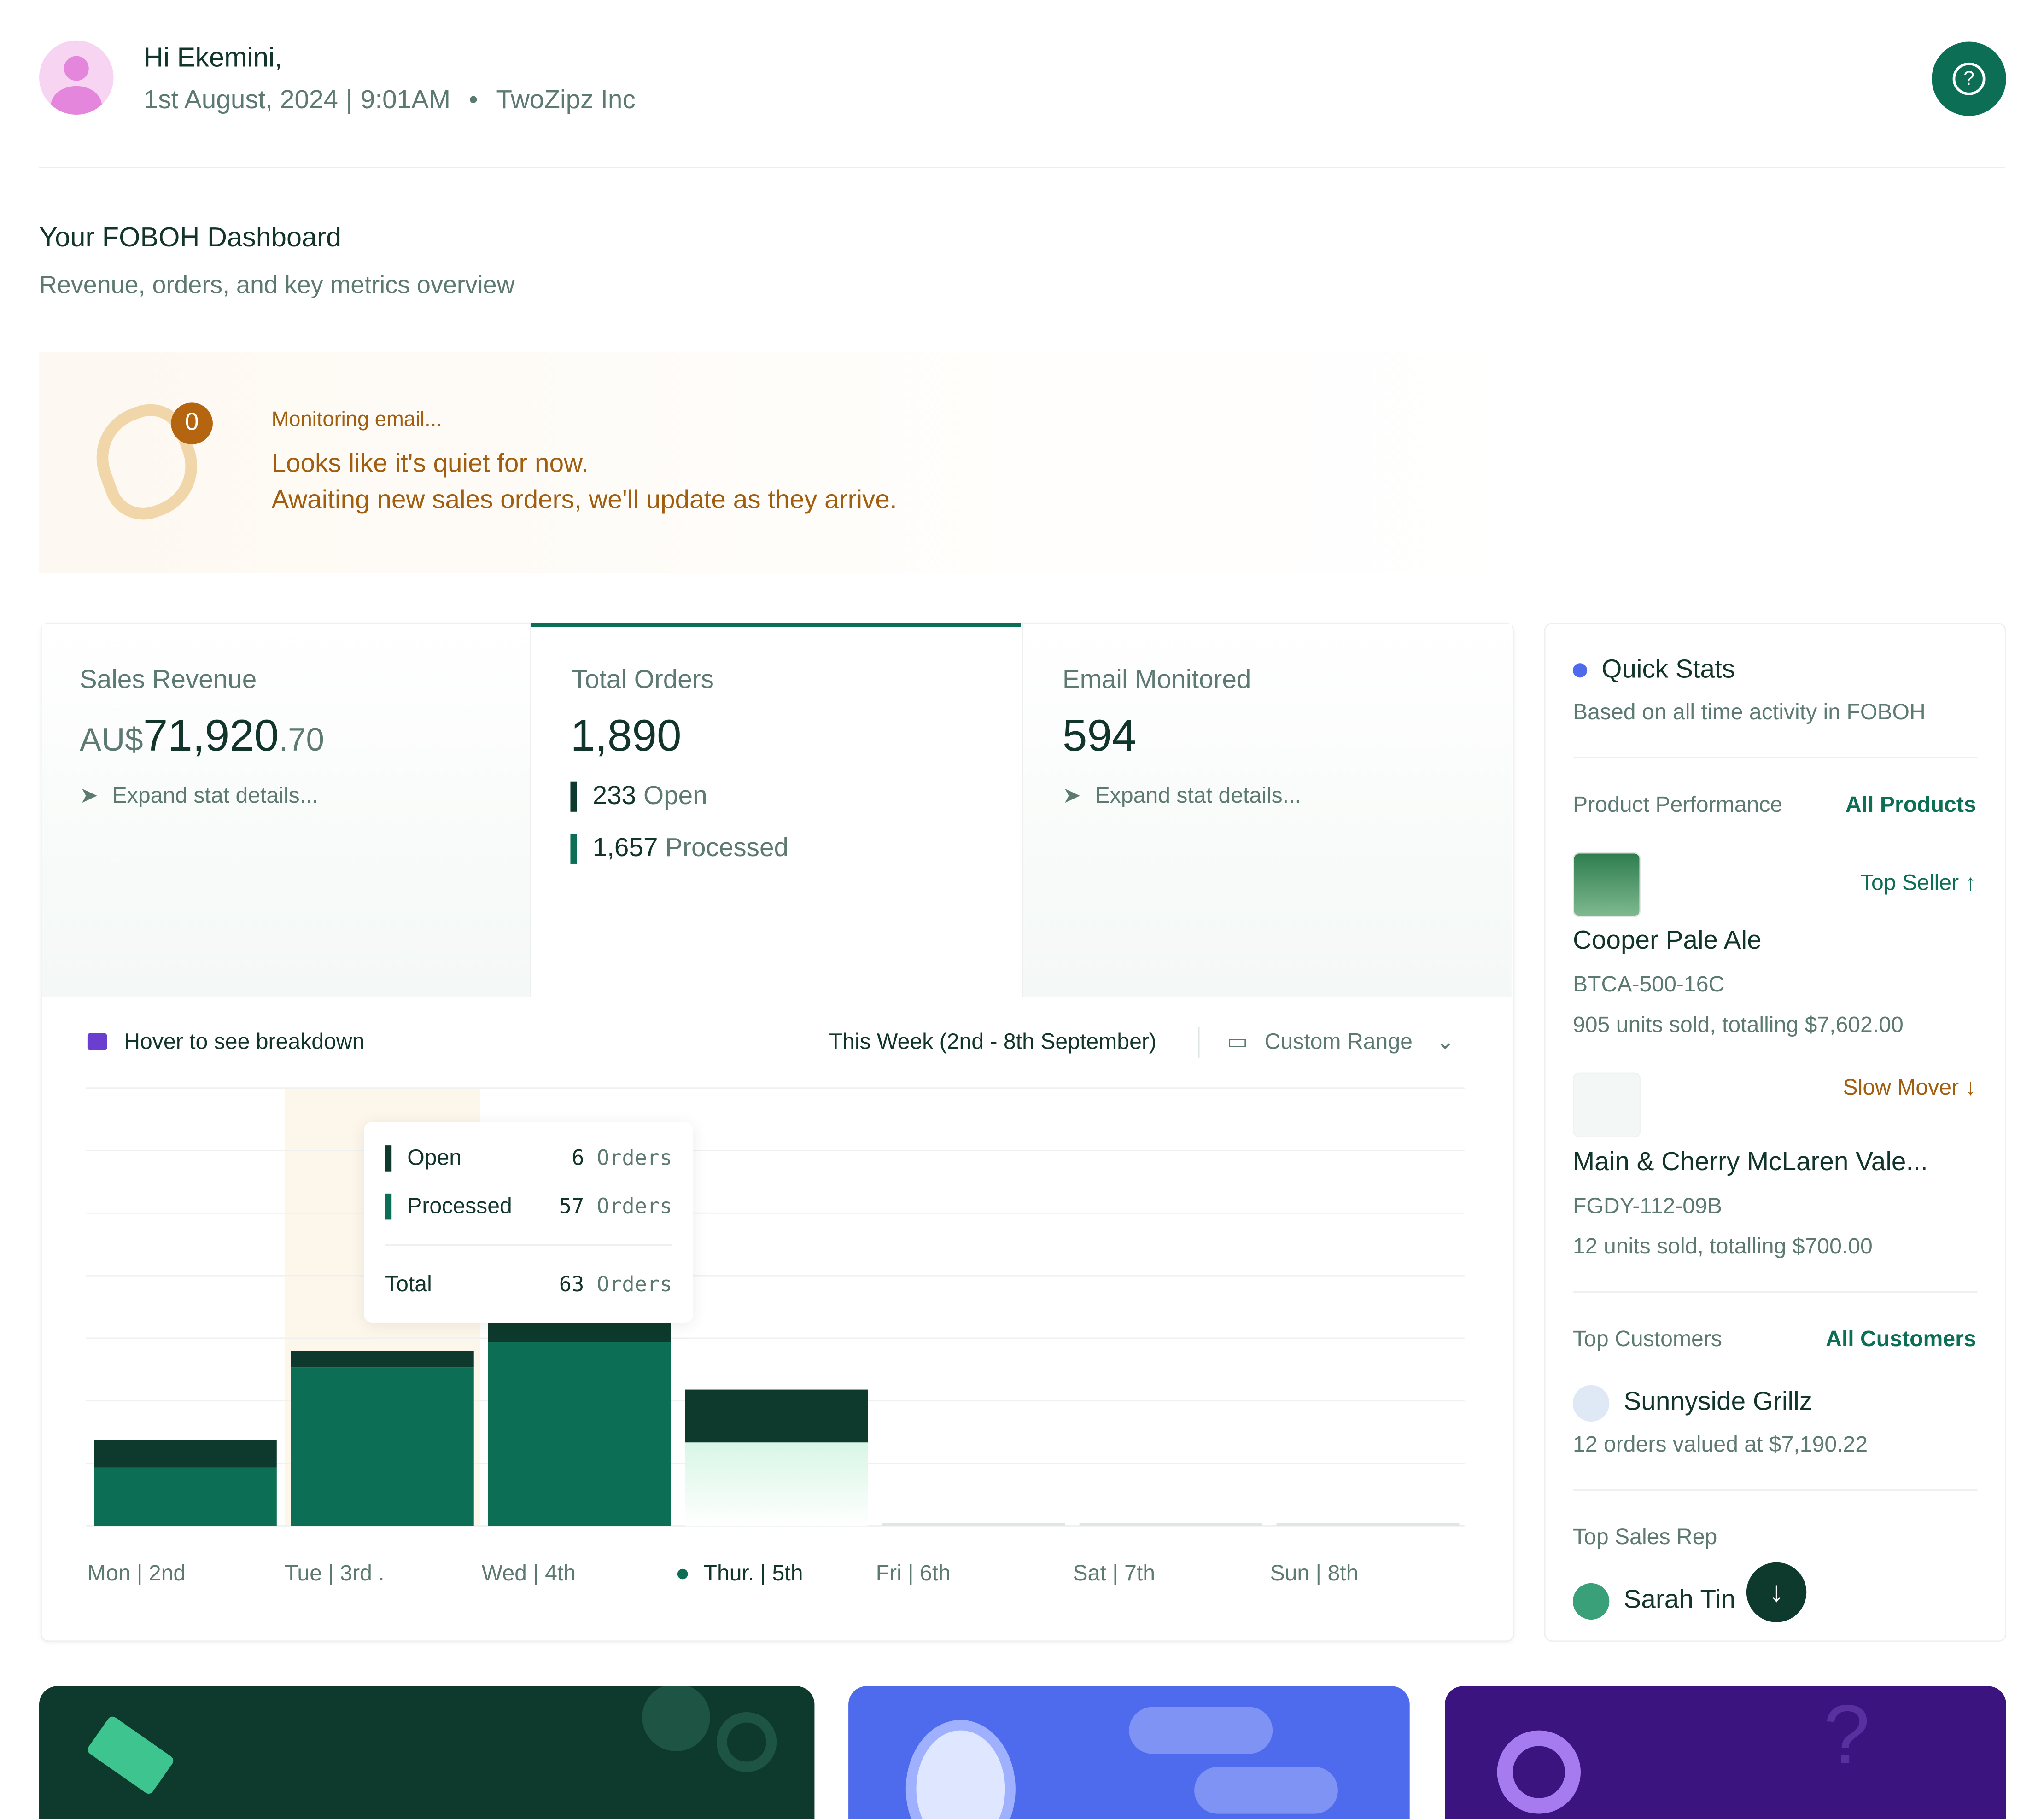 The image size is (2044, 1819). Describe the element at coordinates (1114, 1573) in the screenshot. I see `x-tick-label: Sat | 7th` at that location.